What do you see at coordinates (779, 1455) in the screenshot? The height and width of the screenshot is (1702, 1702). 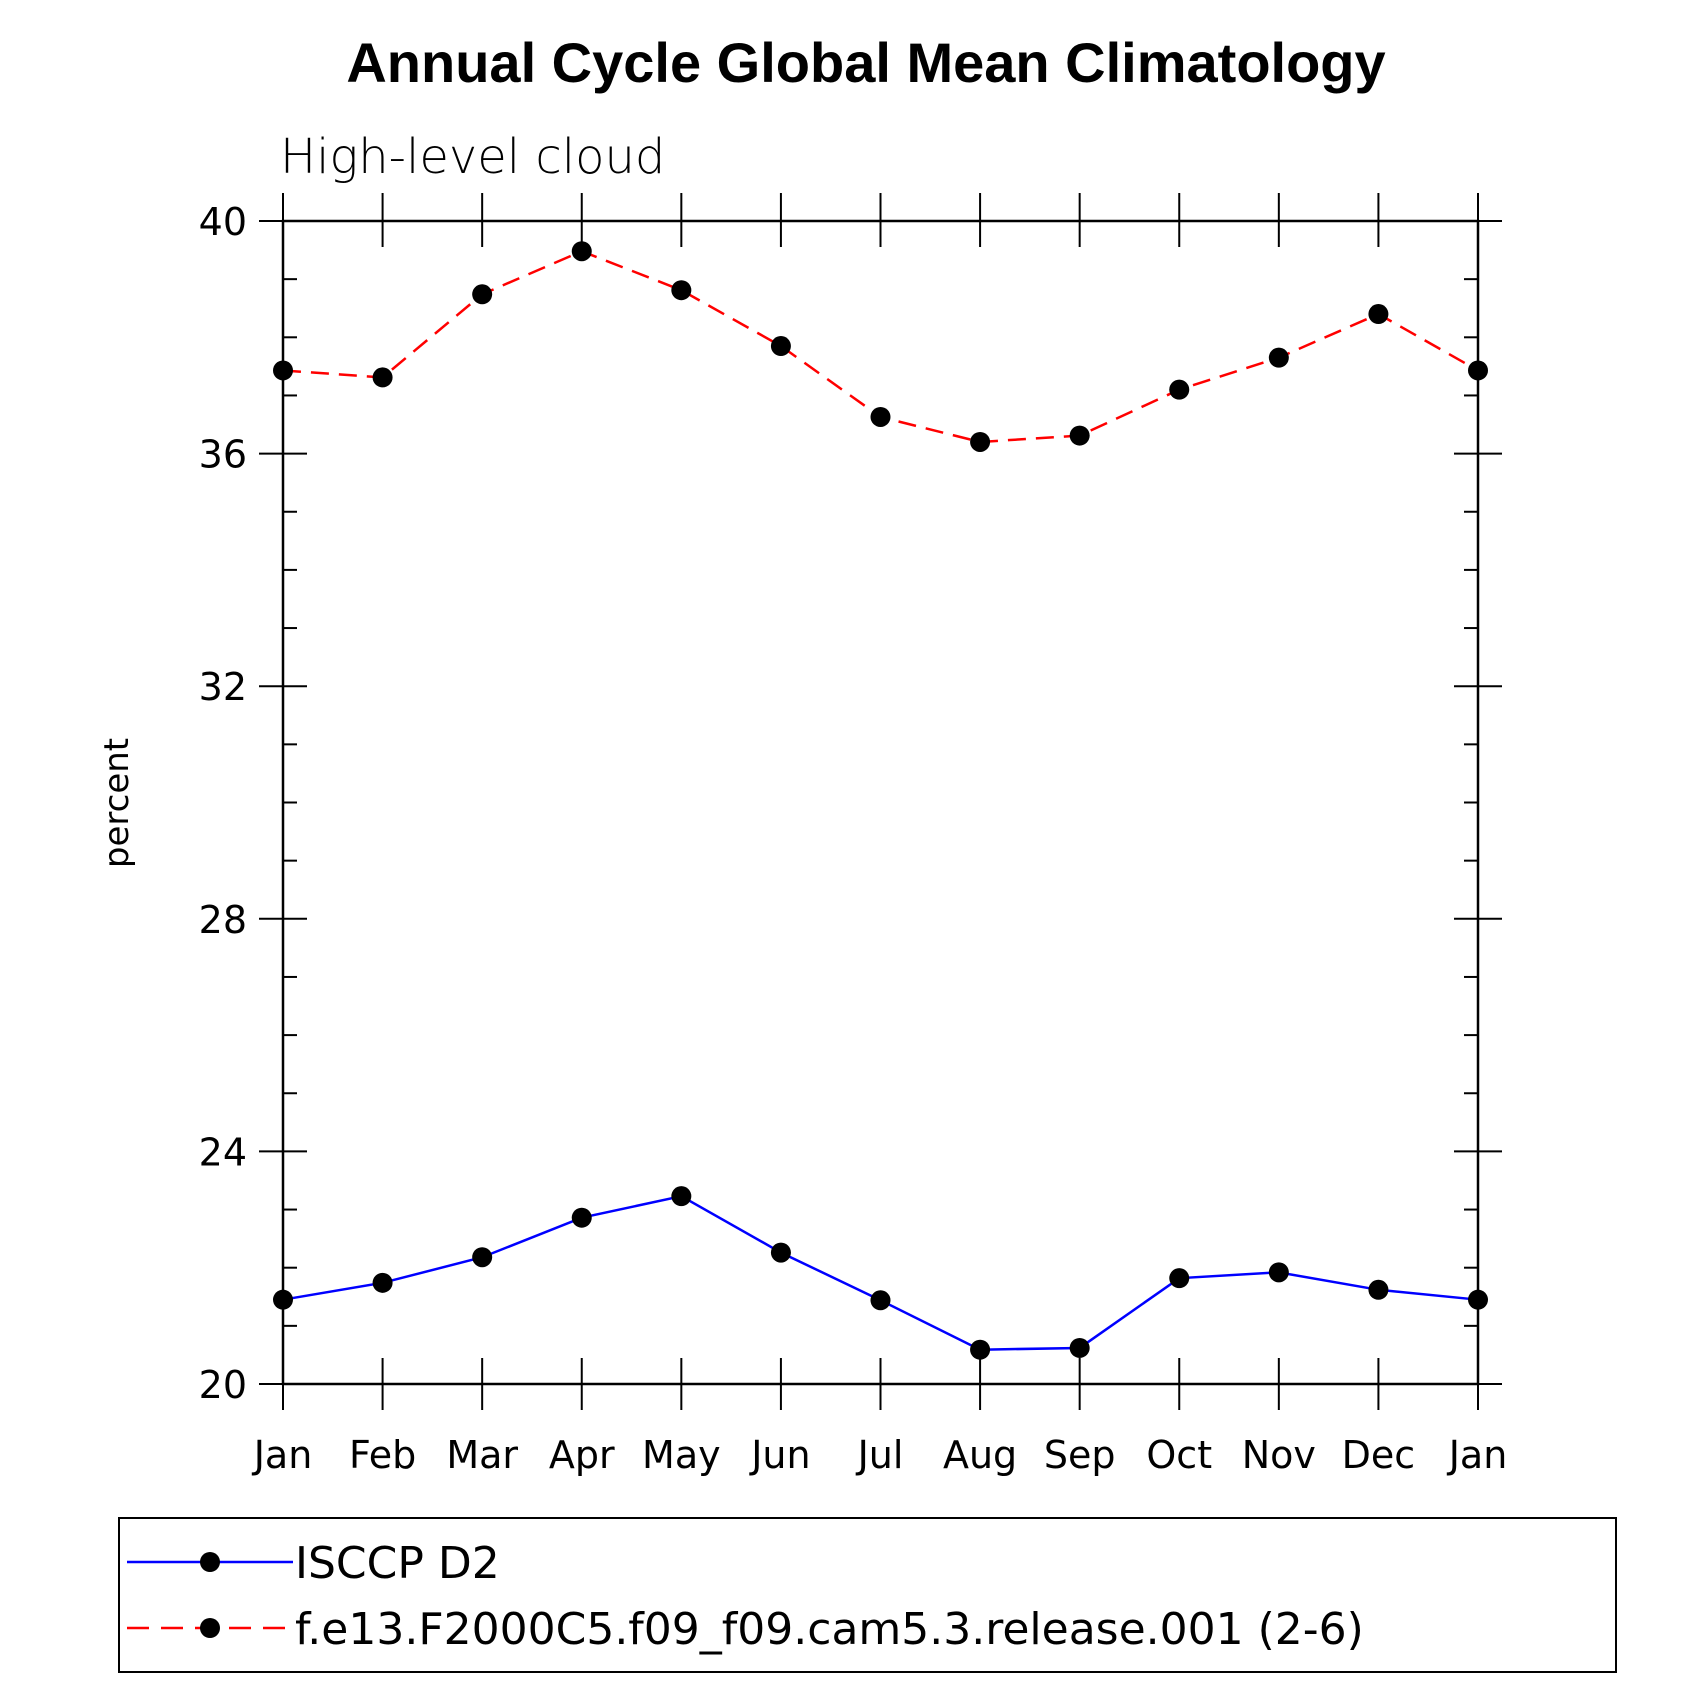 I see `x-tick-label: Jun` at bounding box center [779, 1455].